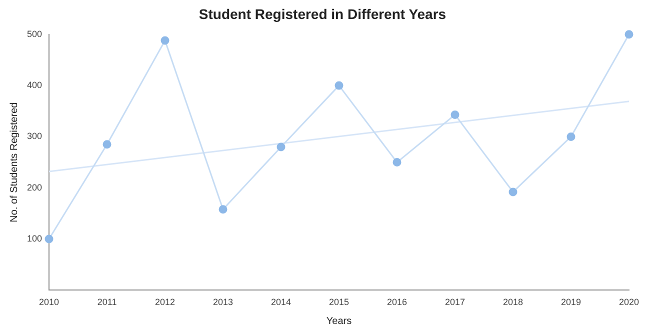  I want to click on x-tick-label: 2015, so click(339, 302).